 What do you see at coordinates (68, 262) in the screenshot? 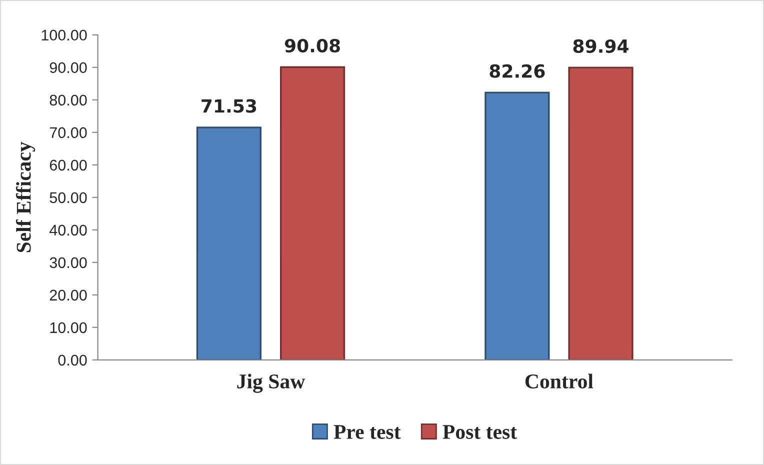
I see `y-tick-label: 30.00` at bounding box center [68, 262].